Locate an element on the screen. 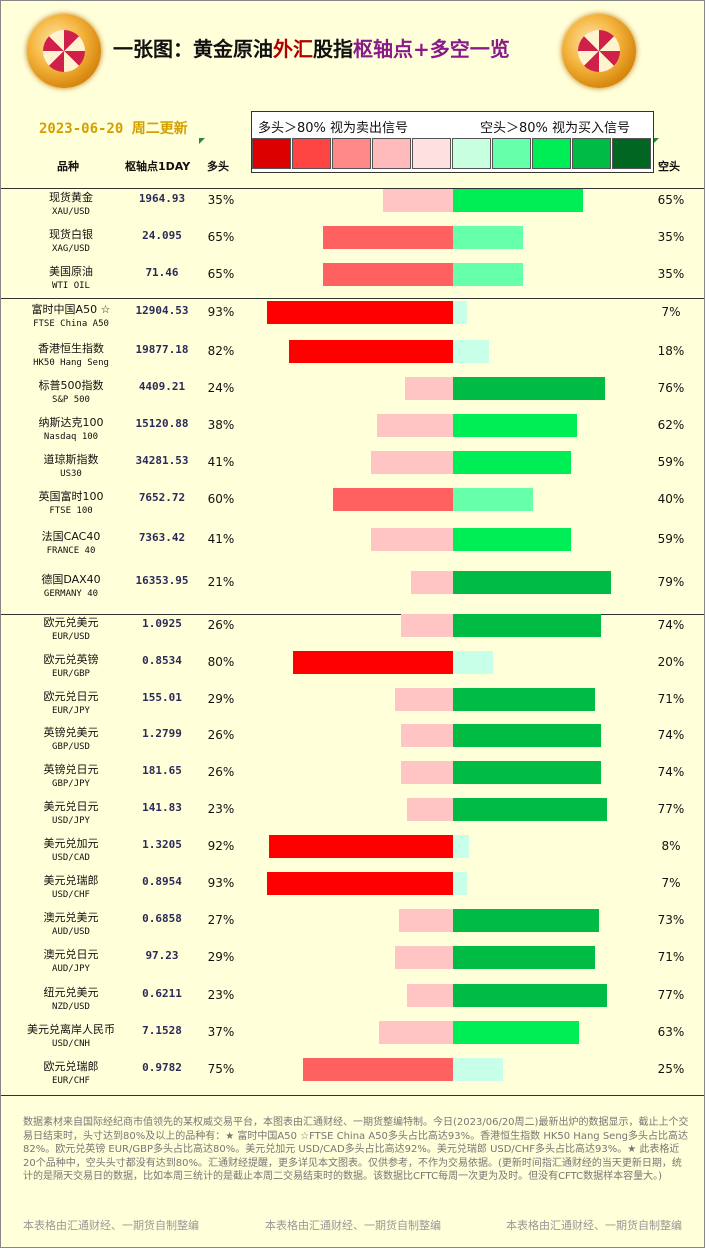 Image resolution: width=705 pixels, height=1248 pixels. instrument-name: 英国富时100 is located at coordinates (71, 496).